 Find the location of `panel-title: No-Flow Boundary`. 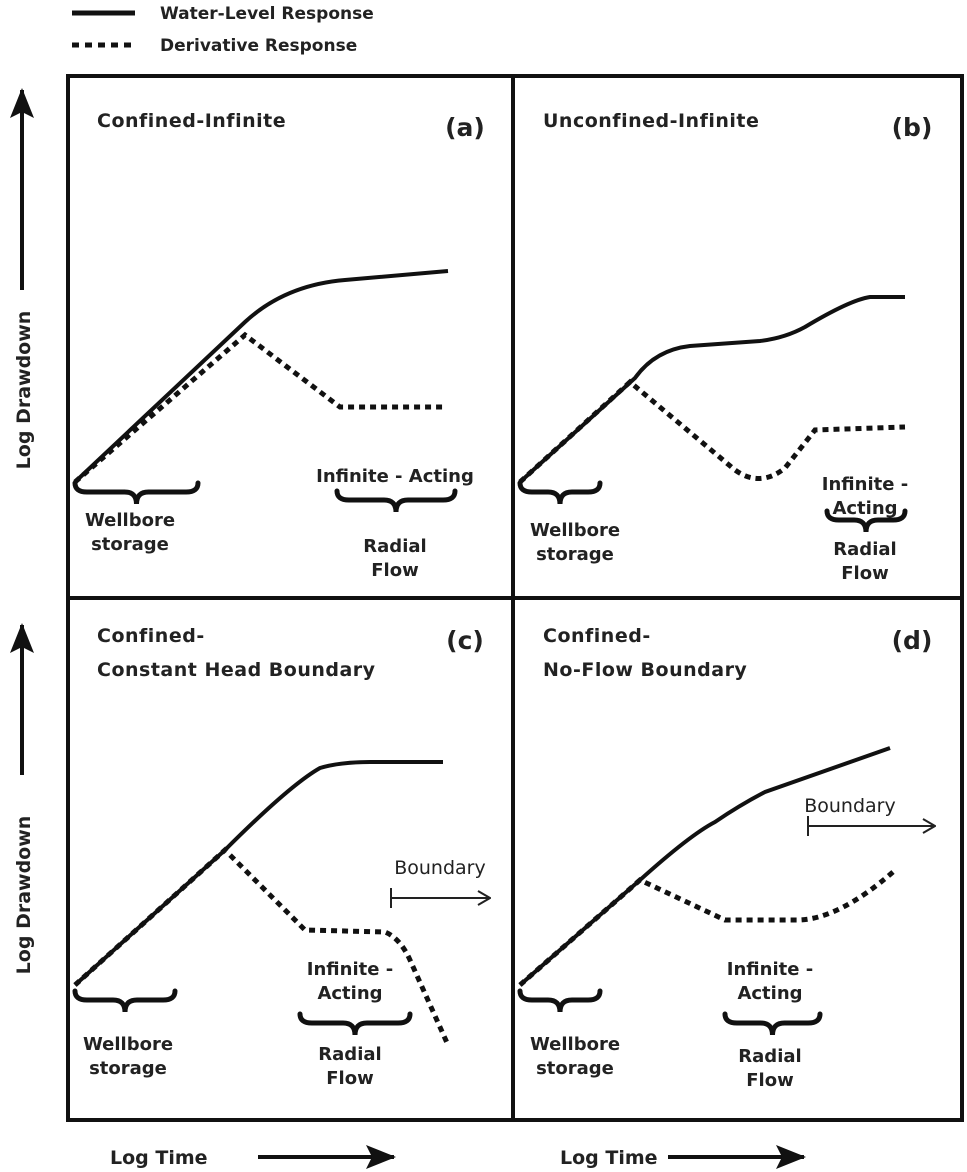

panel-title: No-Flow Boundary is located at coordinates (645, 670).